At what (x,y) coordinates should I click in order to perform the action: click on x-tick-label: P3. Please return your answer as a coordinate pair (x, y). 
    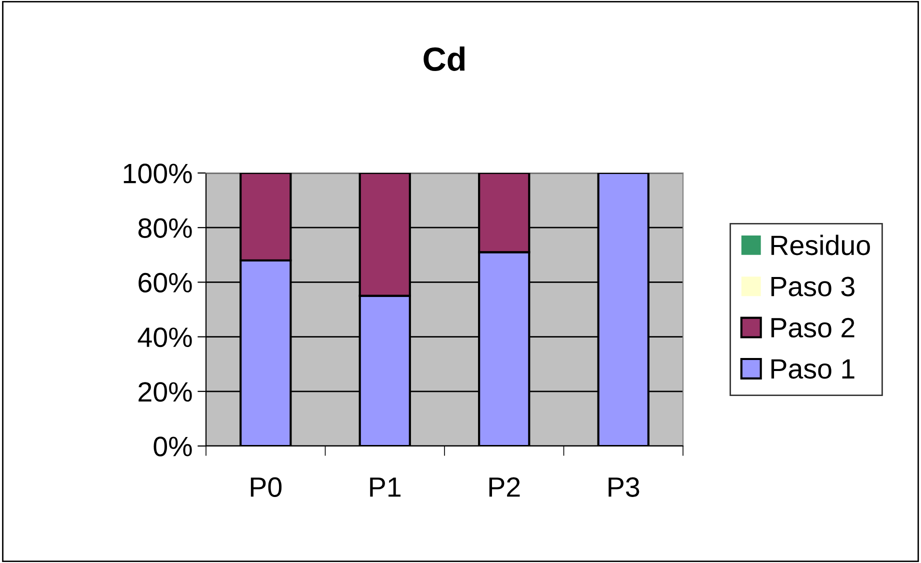
    Looking at the image, I should click on (624, 487).